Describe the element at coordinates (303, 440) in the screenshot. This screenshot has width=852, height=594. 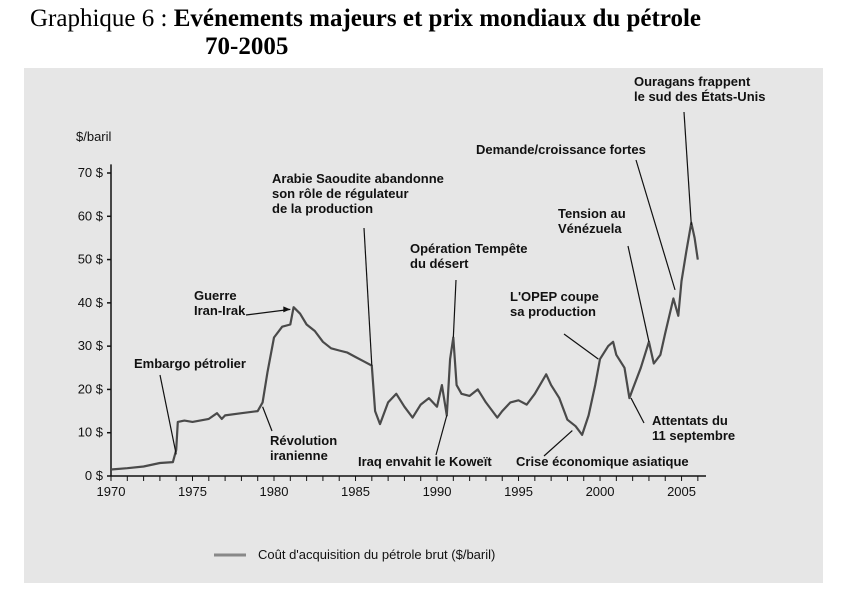
I see `annotation-line: Révolution` at that location.